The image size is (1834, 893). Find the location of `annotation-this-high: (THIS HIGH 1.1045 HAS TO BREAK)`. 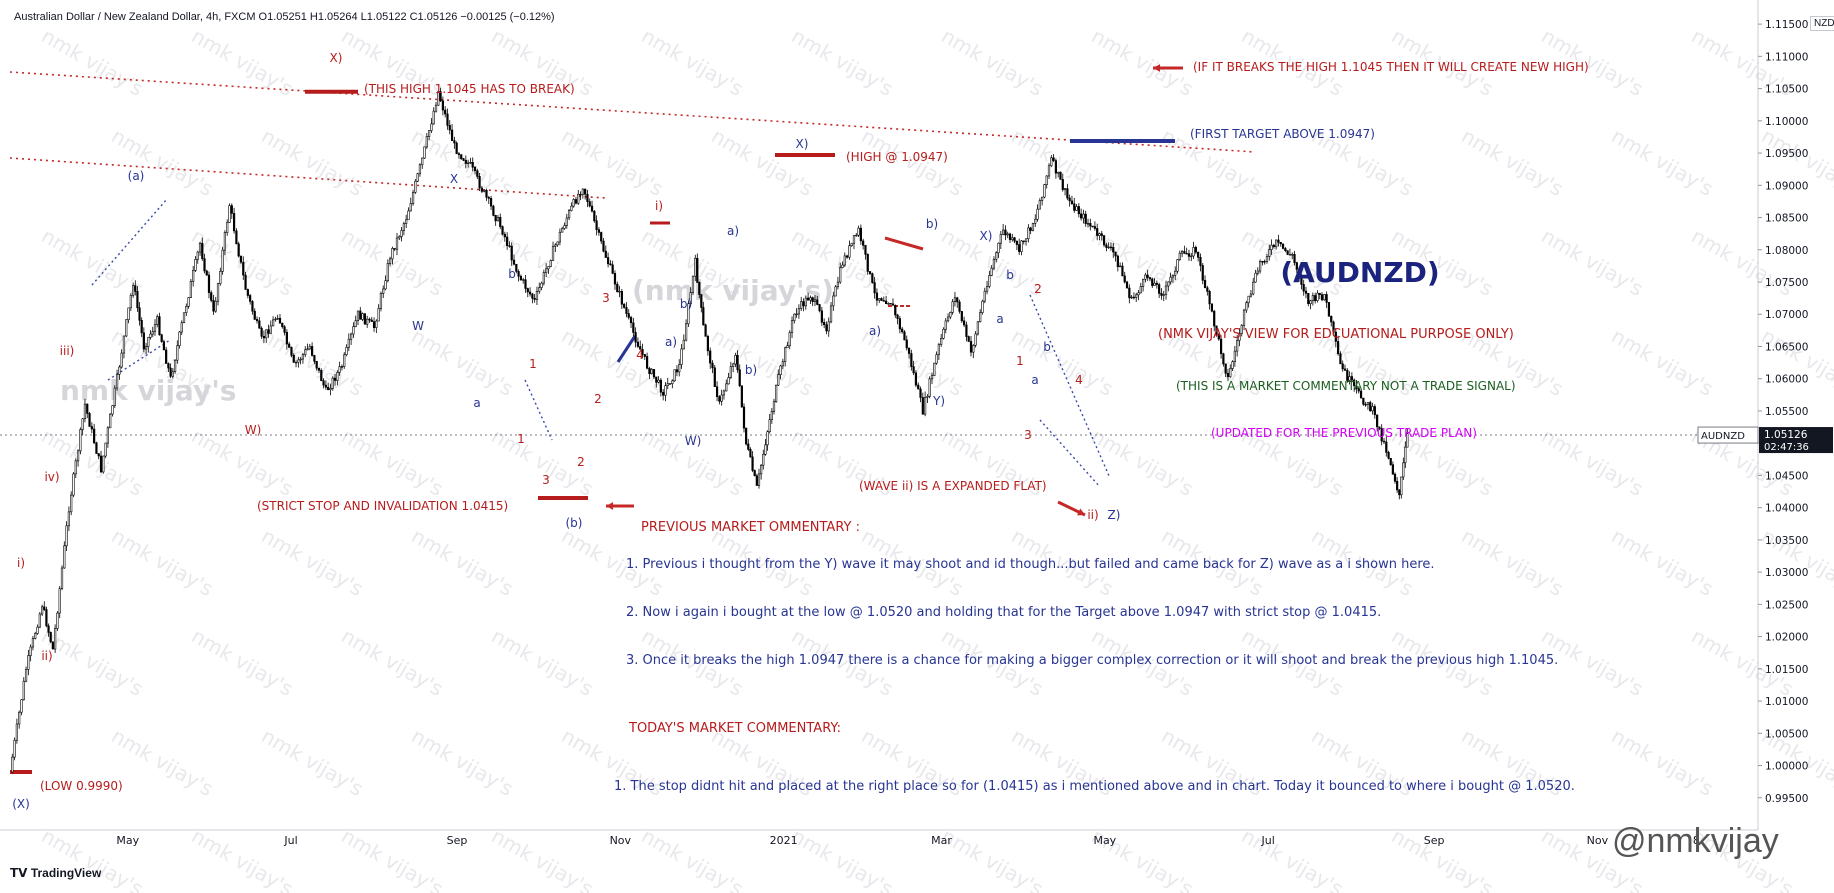

annotation-this-high: (THIS HIGH 1.1045 HAS TO BREAK) is located at coordinates (469, 89).